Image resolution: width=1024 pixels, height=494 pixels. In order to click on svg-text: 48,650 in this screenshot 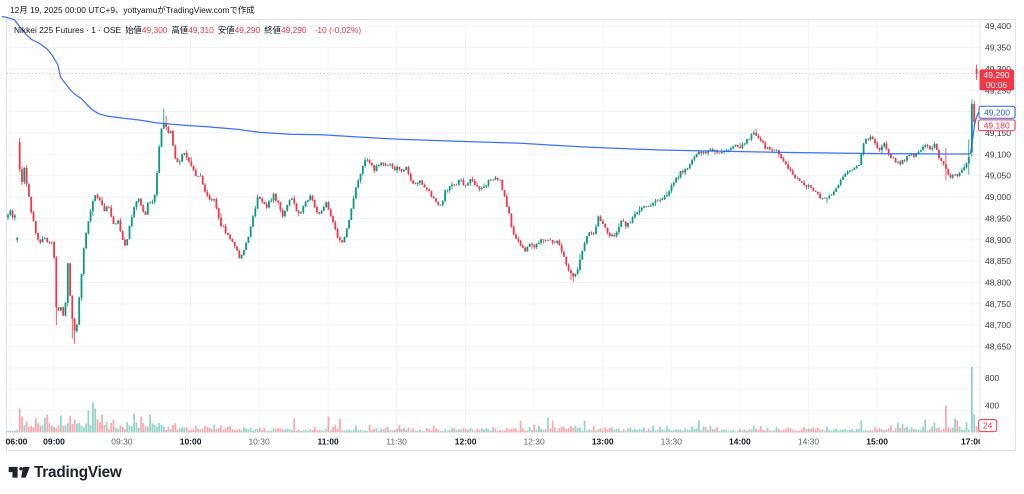, I will do `click(998, 347)`.